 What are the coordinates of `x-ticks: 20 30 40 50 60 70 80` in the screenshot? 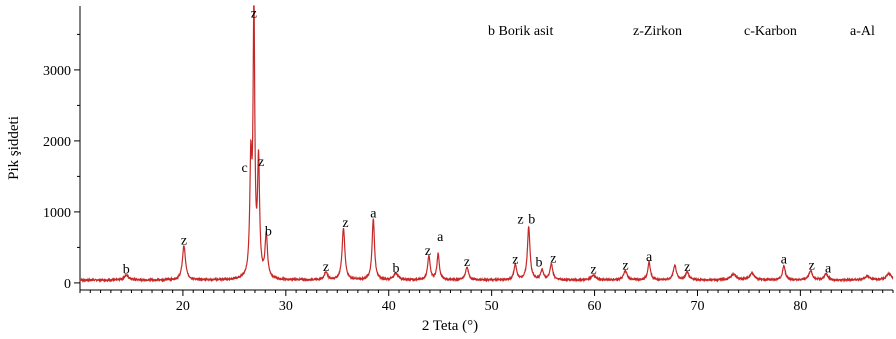 It's located at (486, 302).